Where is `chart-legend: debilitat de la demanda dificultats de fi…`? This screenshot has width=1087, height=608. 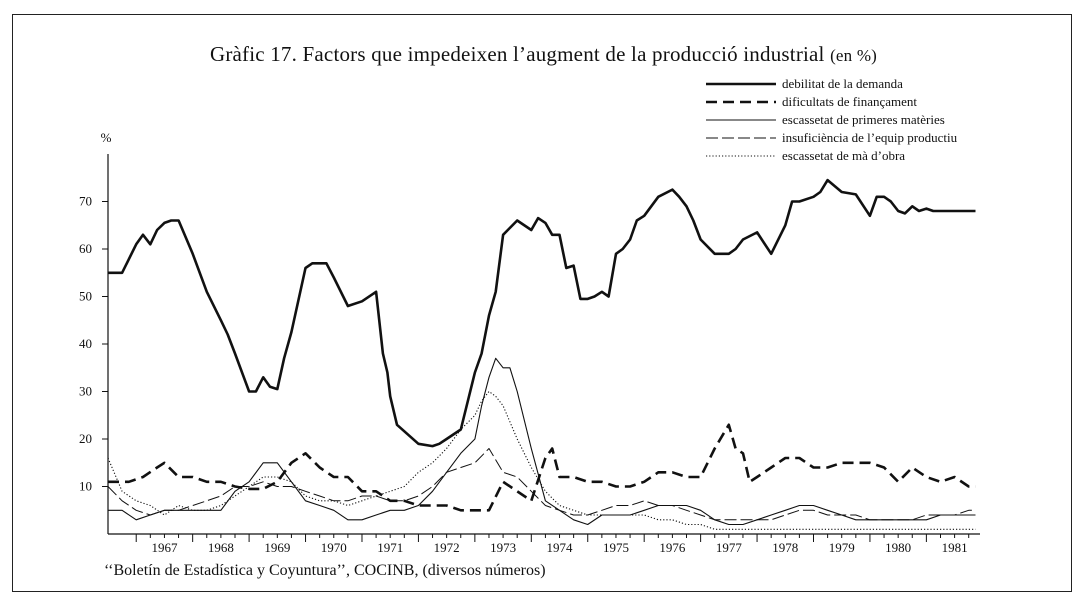 chart-legend: debilitat de la demanda dificultats de fi… is located at coordinates (832, 119).